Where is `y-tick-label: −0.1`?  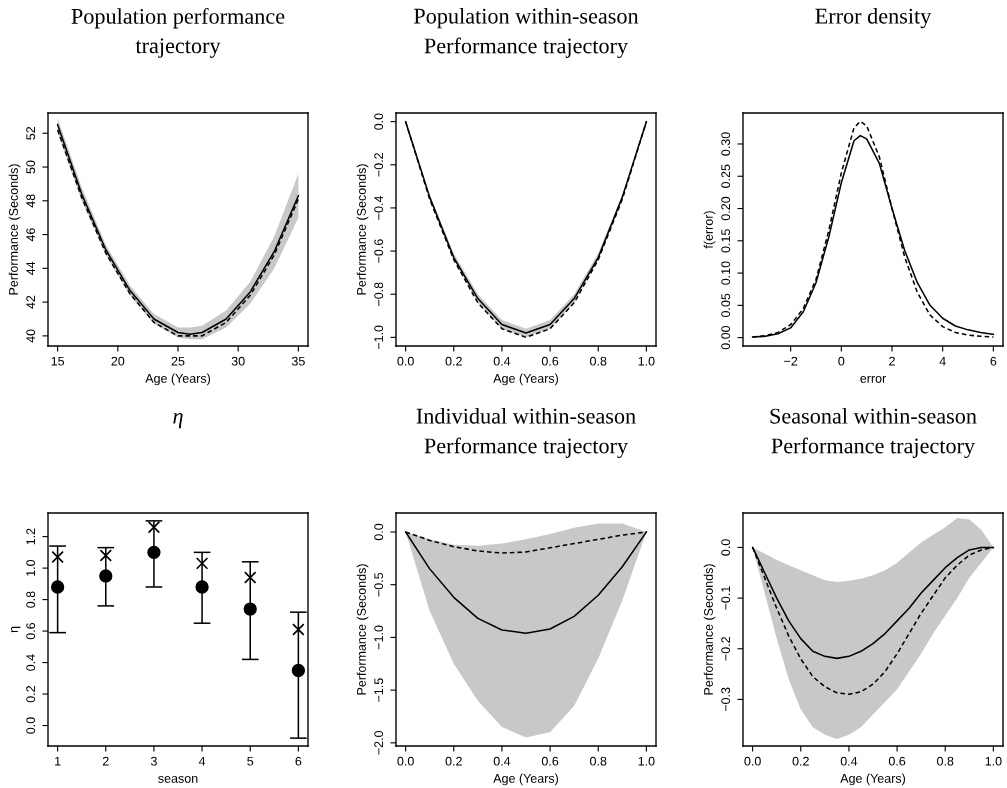
y-tick-label: −0.1 is located at coordinates (726, 598).